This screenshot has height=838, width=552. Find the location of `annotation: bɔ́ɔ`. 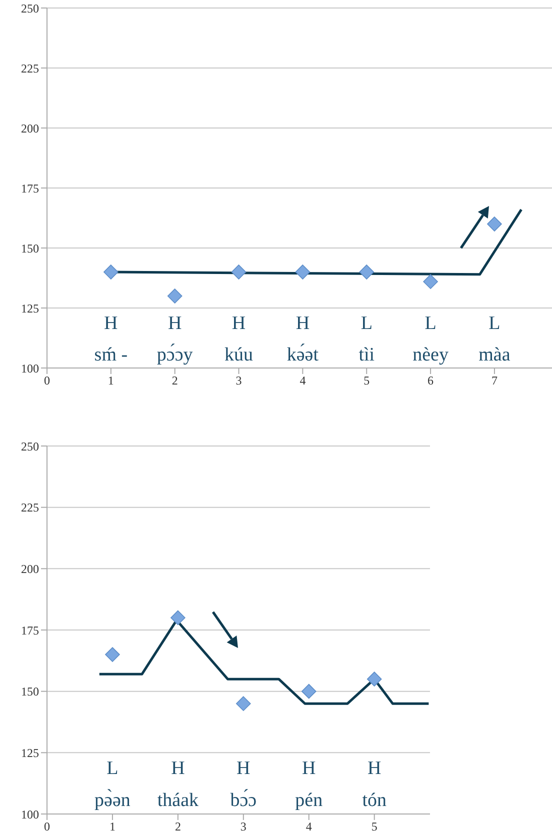

annotation: bɔ́ɔ is located at coordinates (243, 800).